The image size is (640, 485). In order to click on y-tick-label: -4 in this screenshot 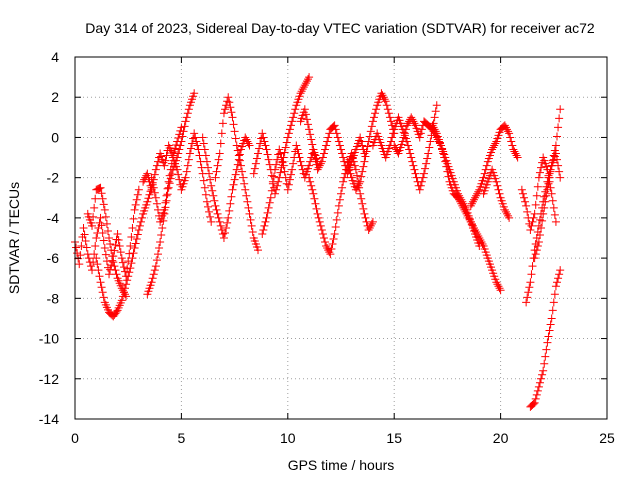, I will do `click(53, 218)`.